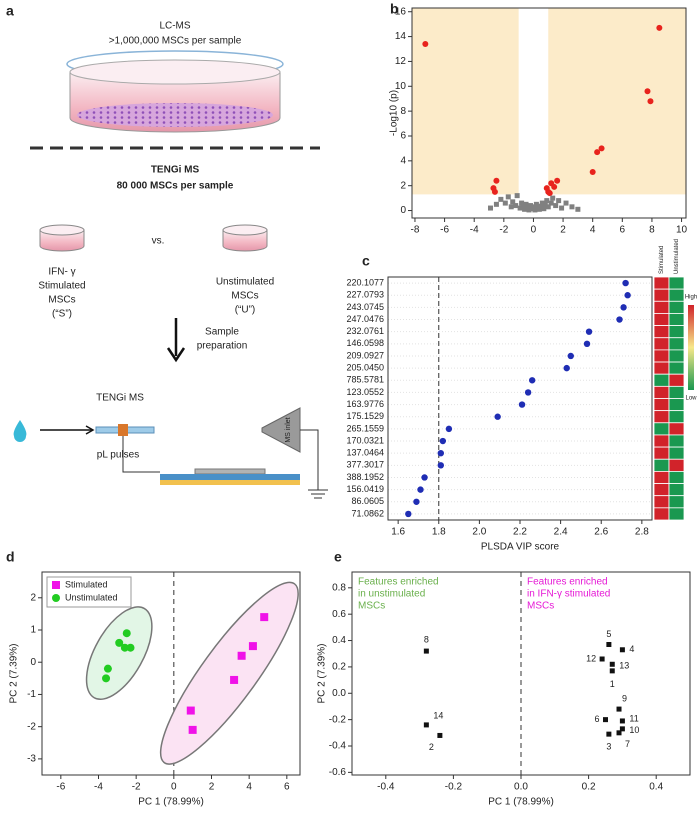  I want to click on x-tick-label: -0.4, so click(386, 787).